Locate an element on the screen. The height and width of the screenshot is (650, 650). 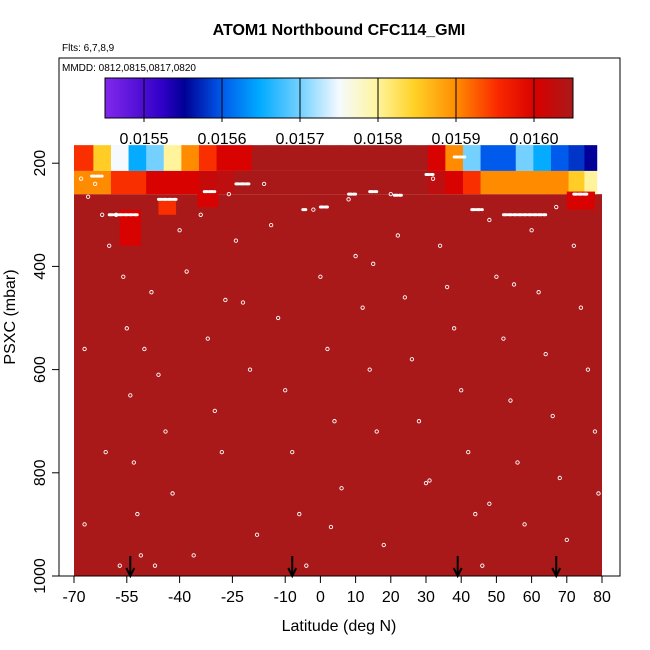
x-tick-label: 10 is located at coordinates (356, 597).